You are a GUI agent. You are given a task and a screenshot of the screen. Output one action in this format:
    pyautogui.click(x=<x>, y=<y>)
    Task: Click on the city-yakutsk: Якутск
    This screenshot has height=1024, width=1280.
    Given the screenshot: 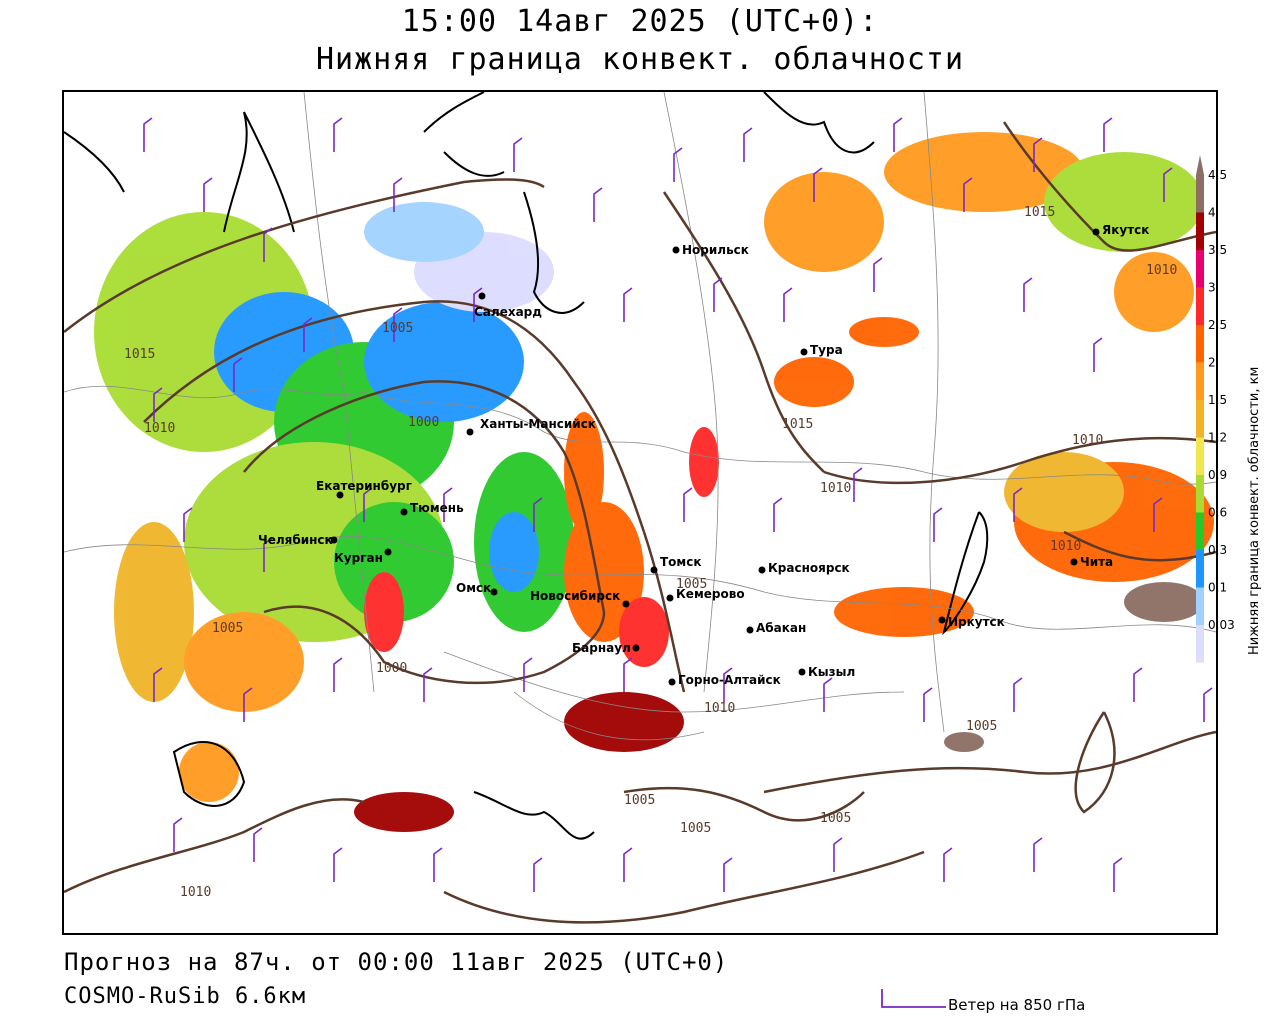 What is the action you would take?
    pyautogui.click(x=1120, y=230)
    